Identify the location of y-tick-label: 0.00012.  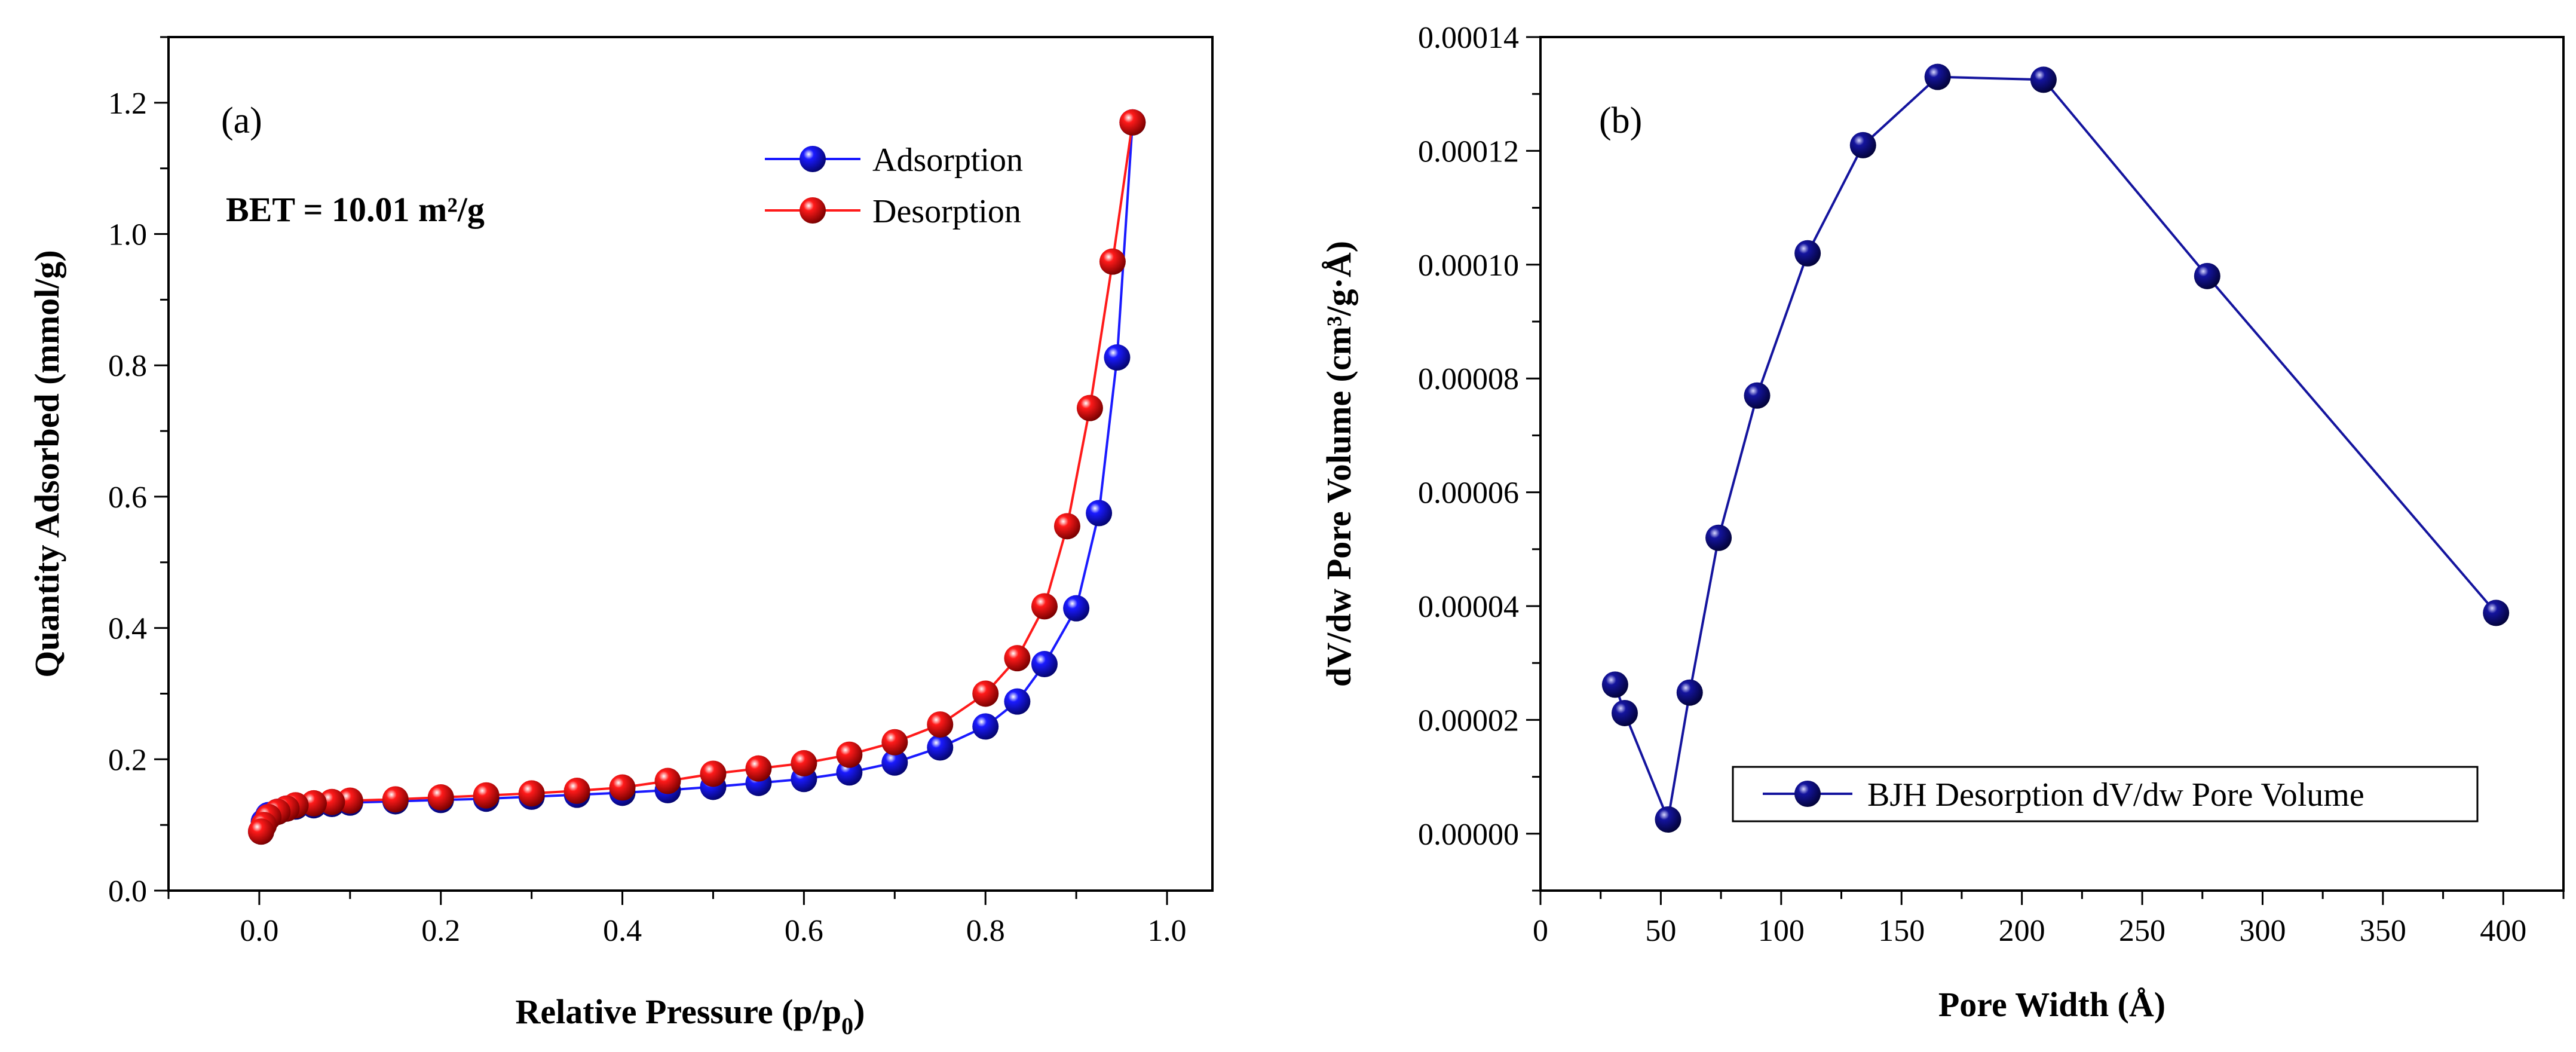
(1468, 152).